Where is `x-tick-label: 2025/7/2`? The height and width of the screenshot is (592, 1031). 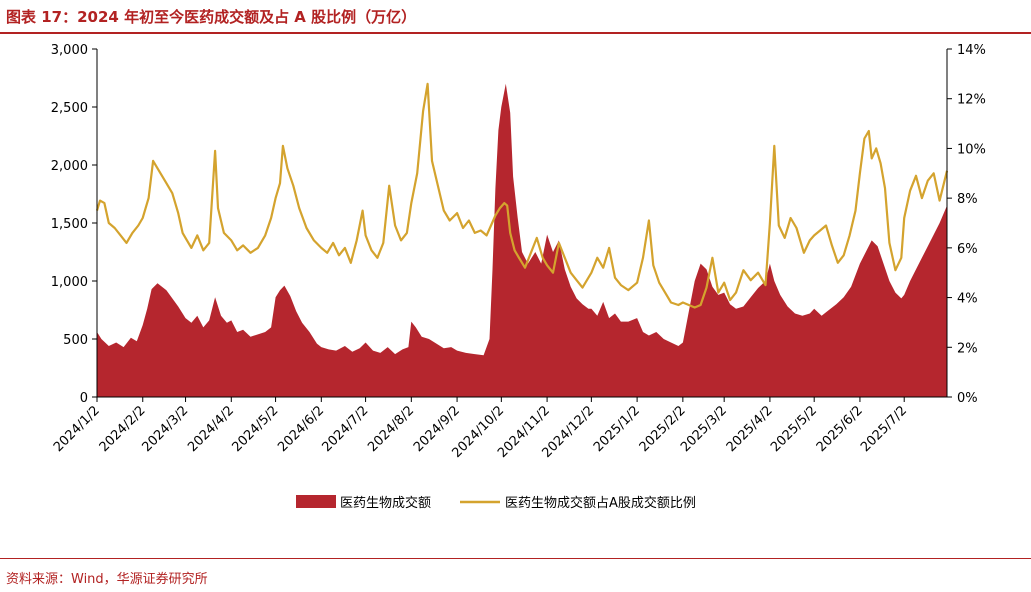 x-tick-label: 2025/7/2 is located at coordinates (884, 429).